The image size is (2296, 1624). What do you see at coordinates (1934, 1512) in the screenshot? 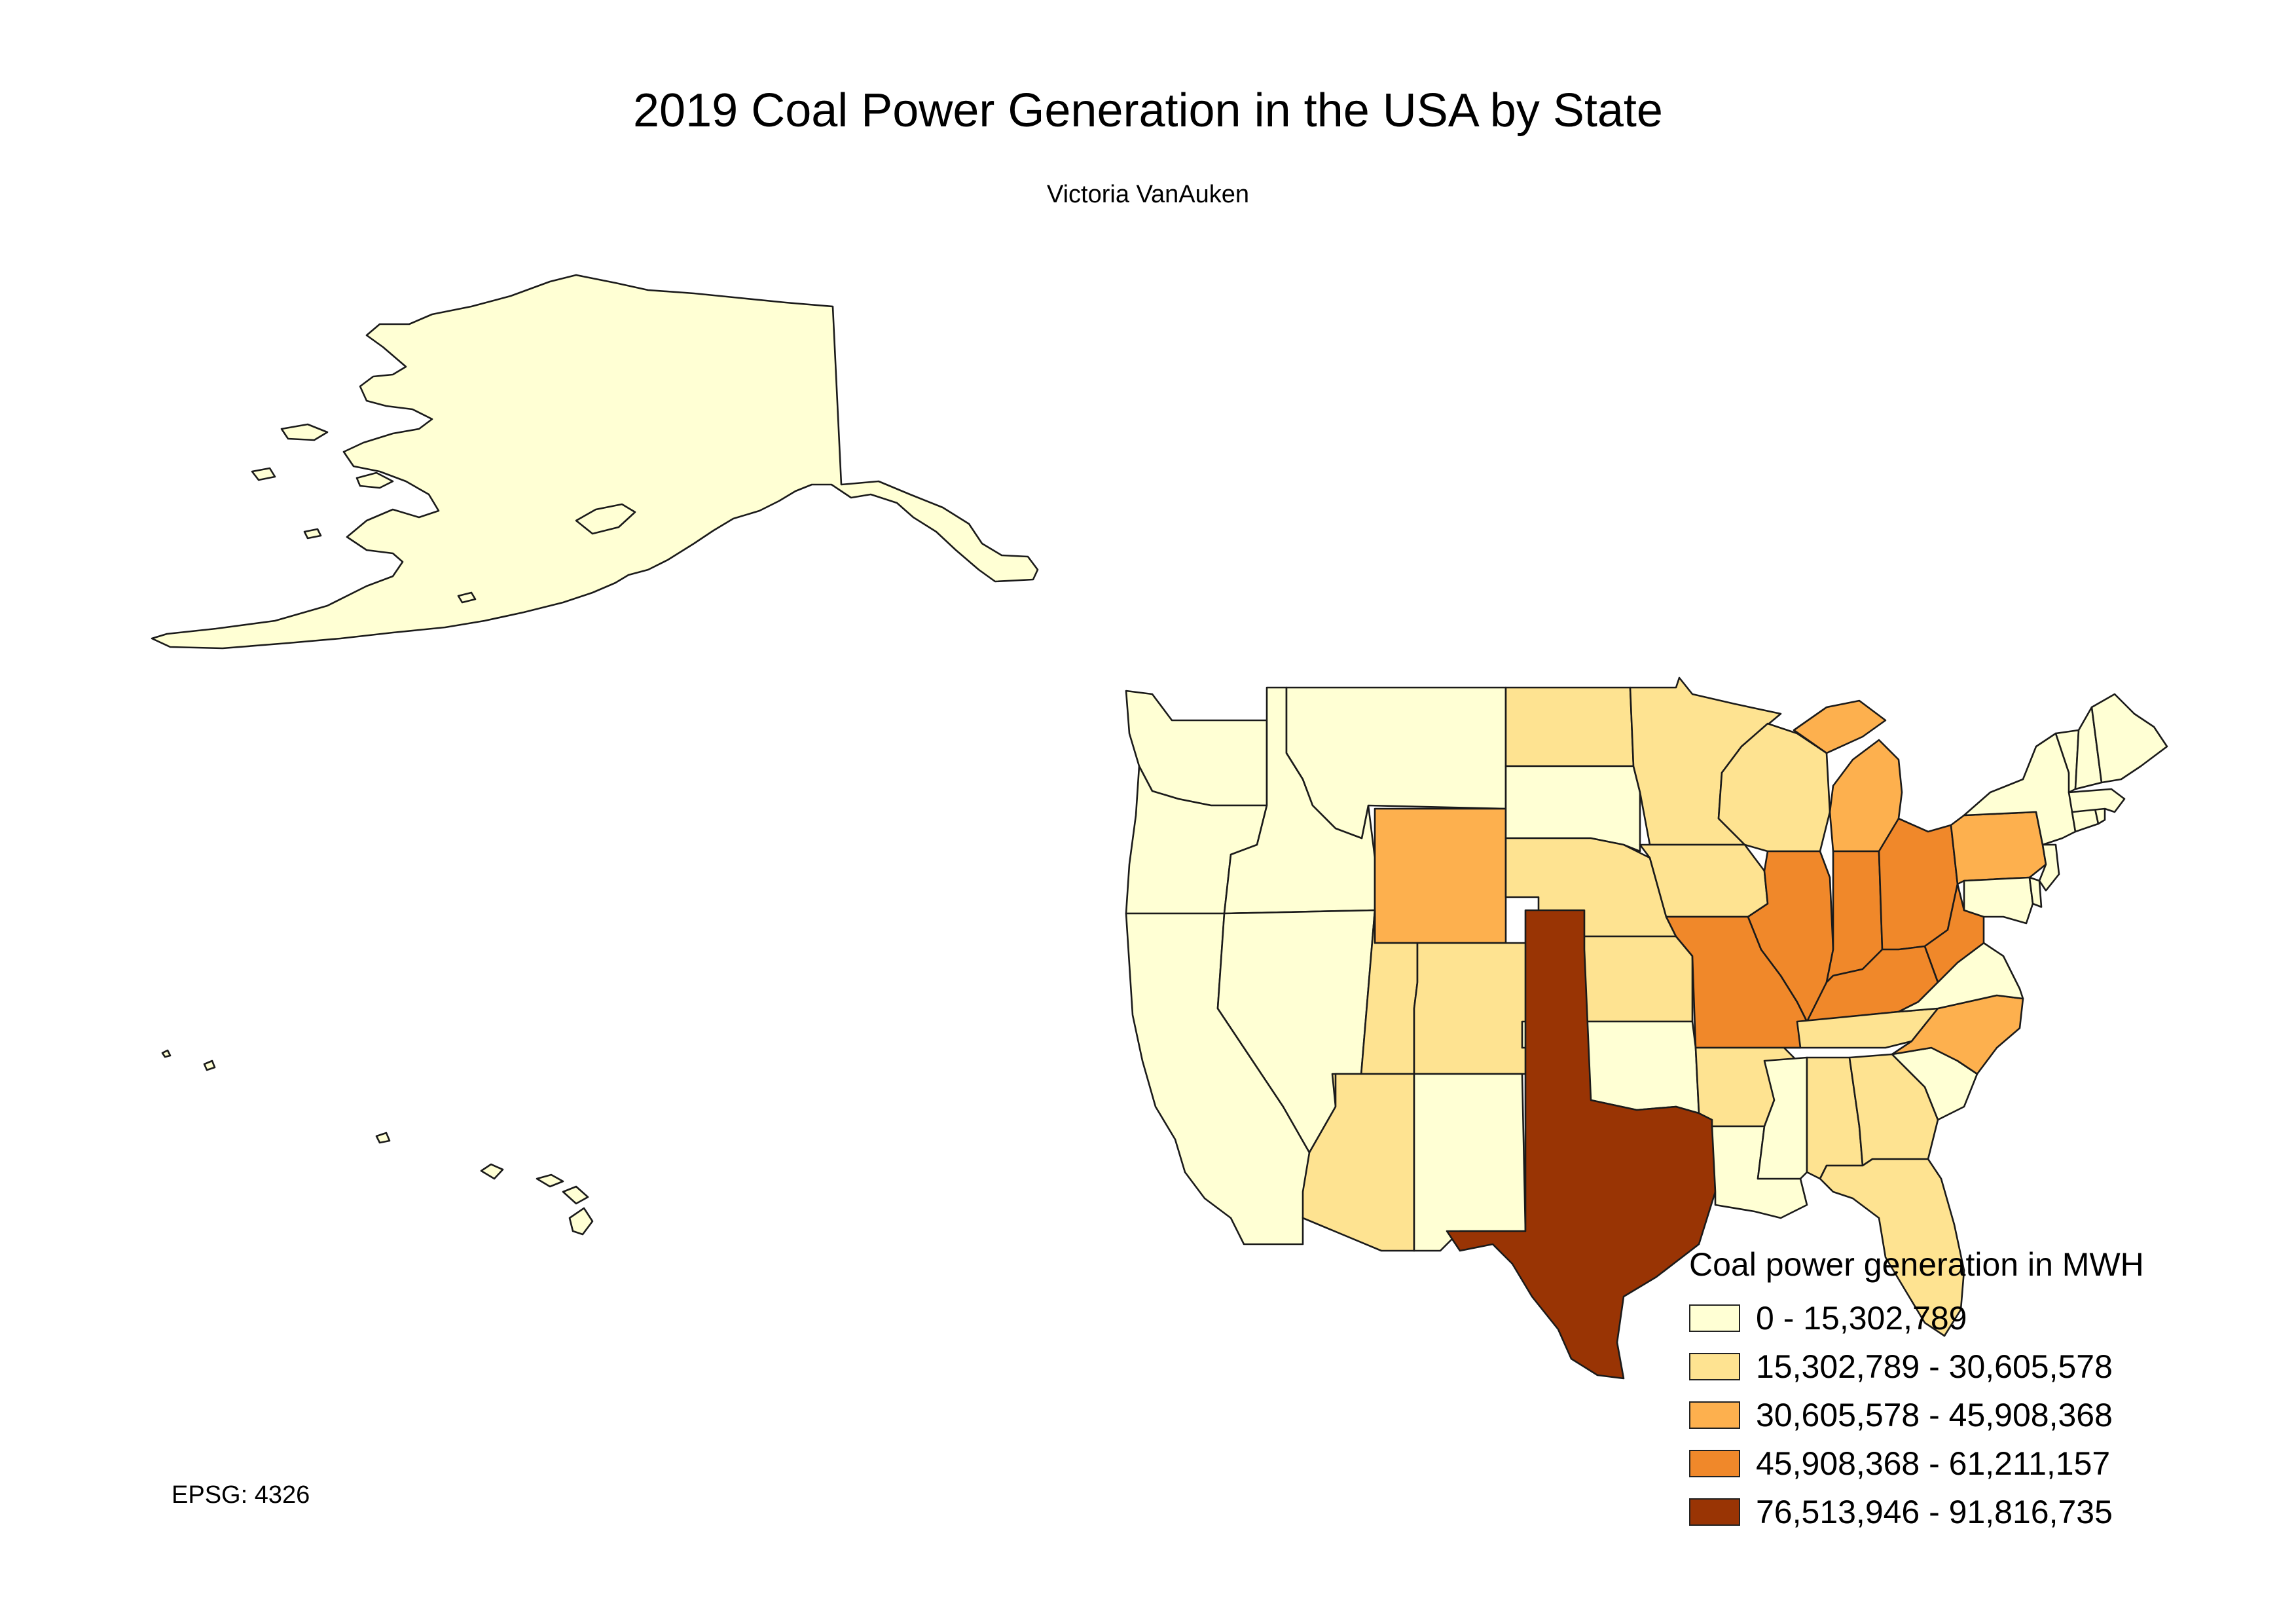
I see `legend-label: 76,513,946 - 91,816,735` at bounding box center [1934, 1512].